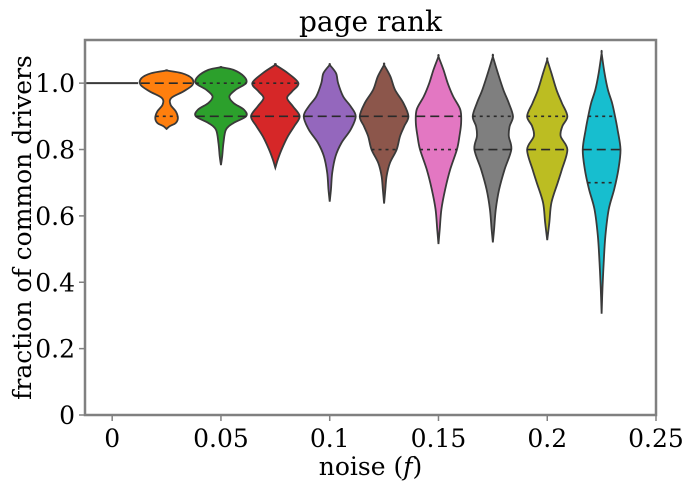 The height and width of the screenshot is (490, 690). I want to click on x-tick-label: 0.1, so click(330, 438).